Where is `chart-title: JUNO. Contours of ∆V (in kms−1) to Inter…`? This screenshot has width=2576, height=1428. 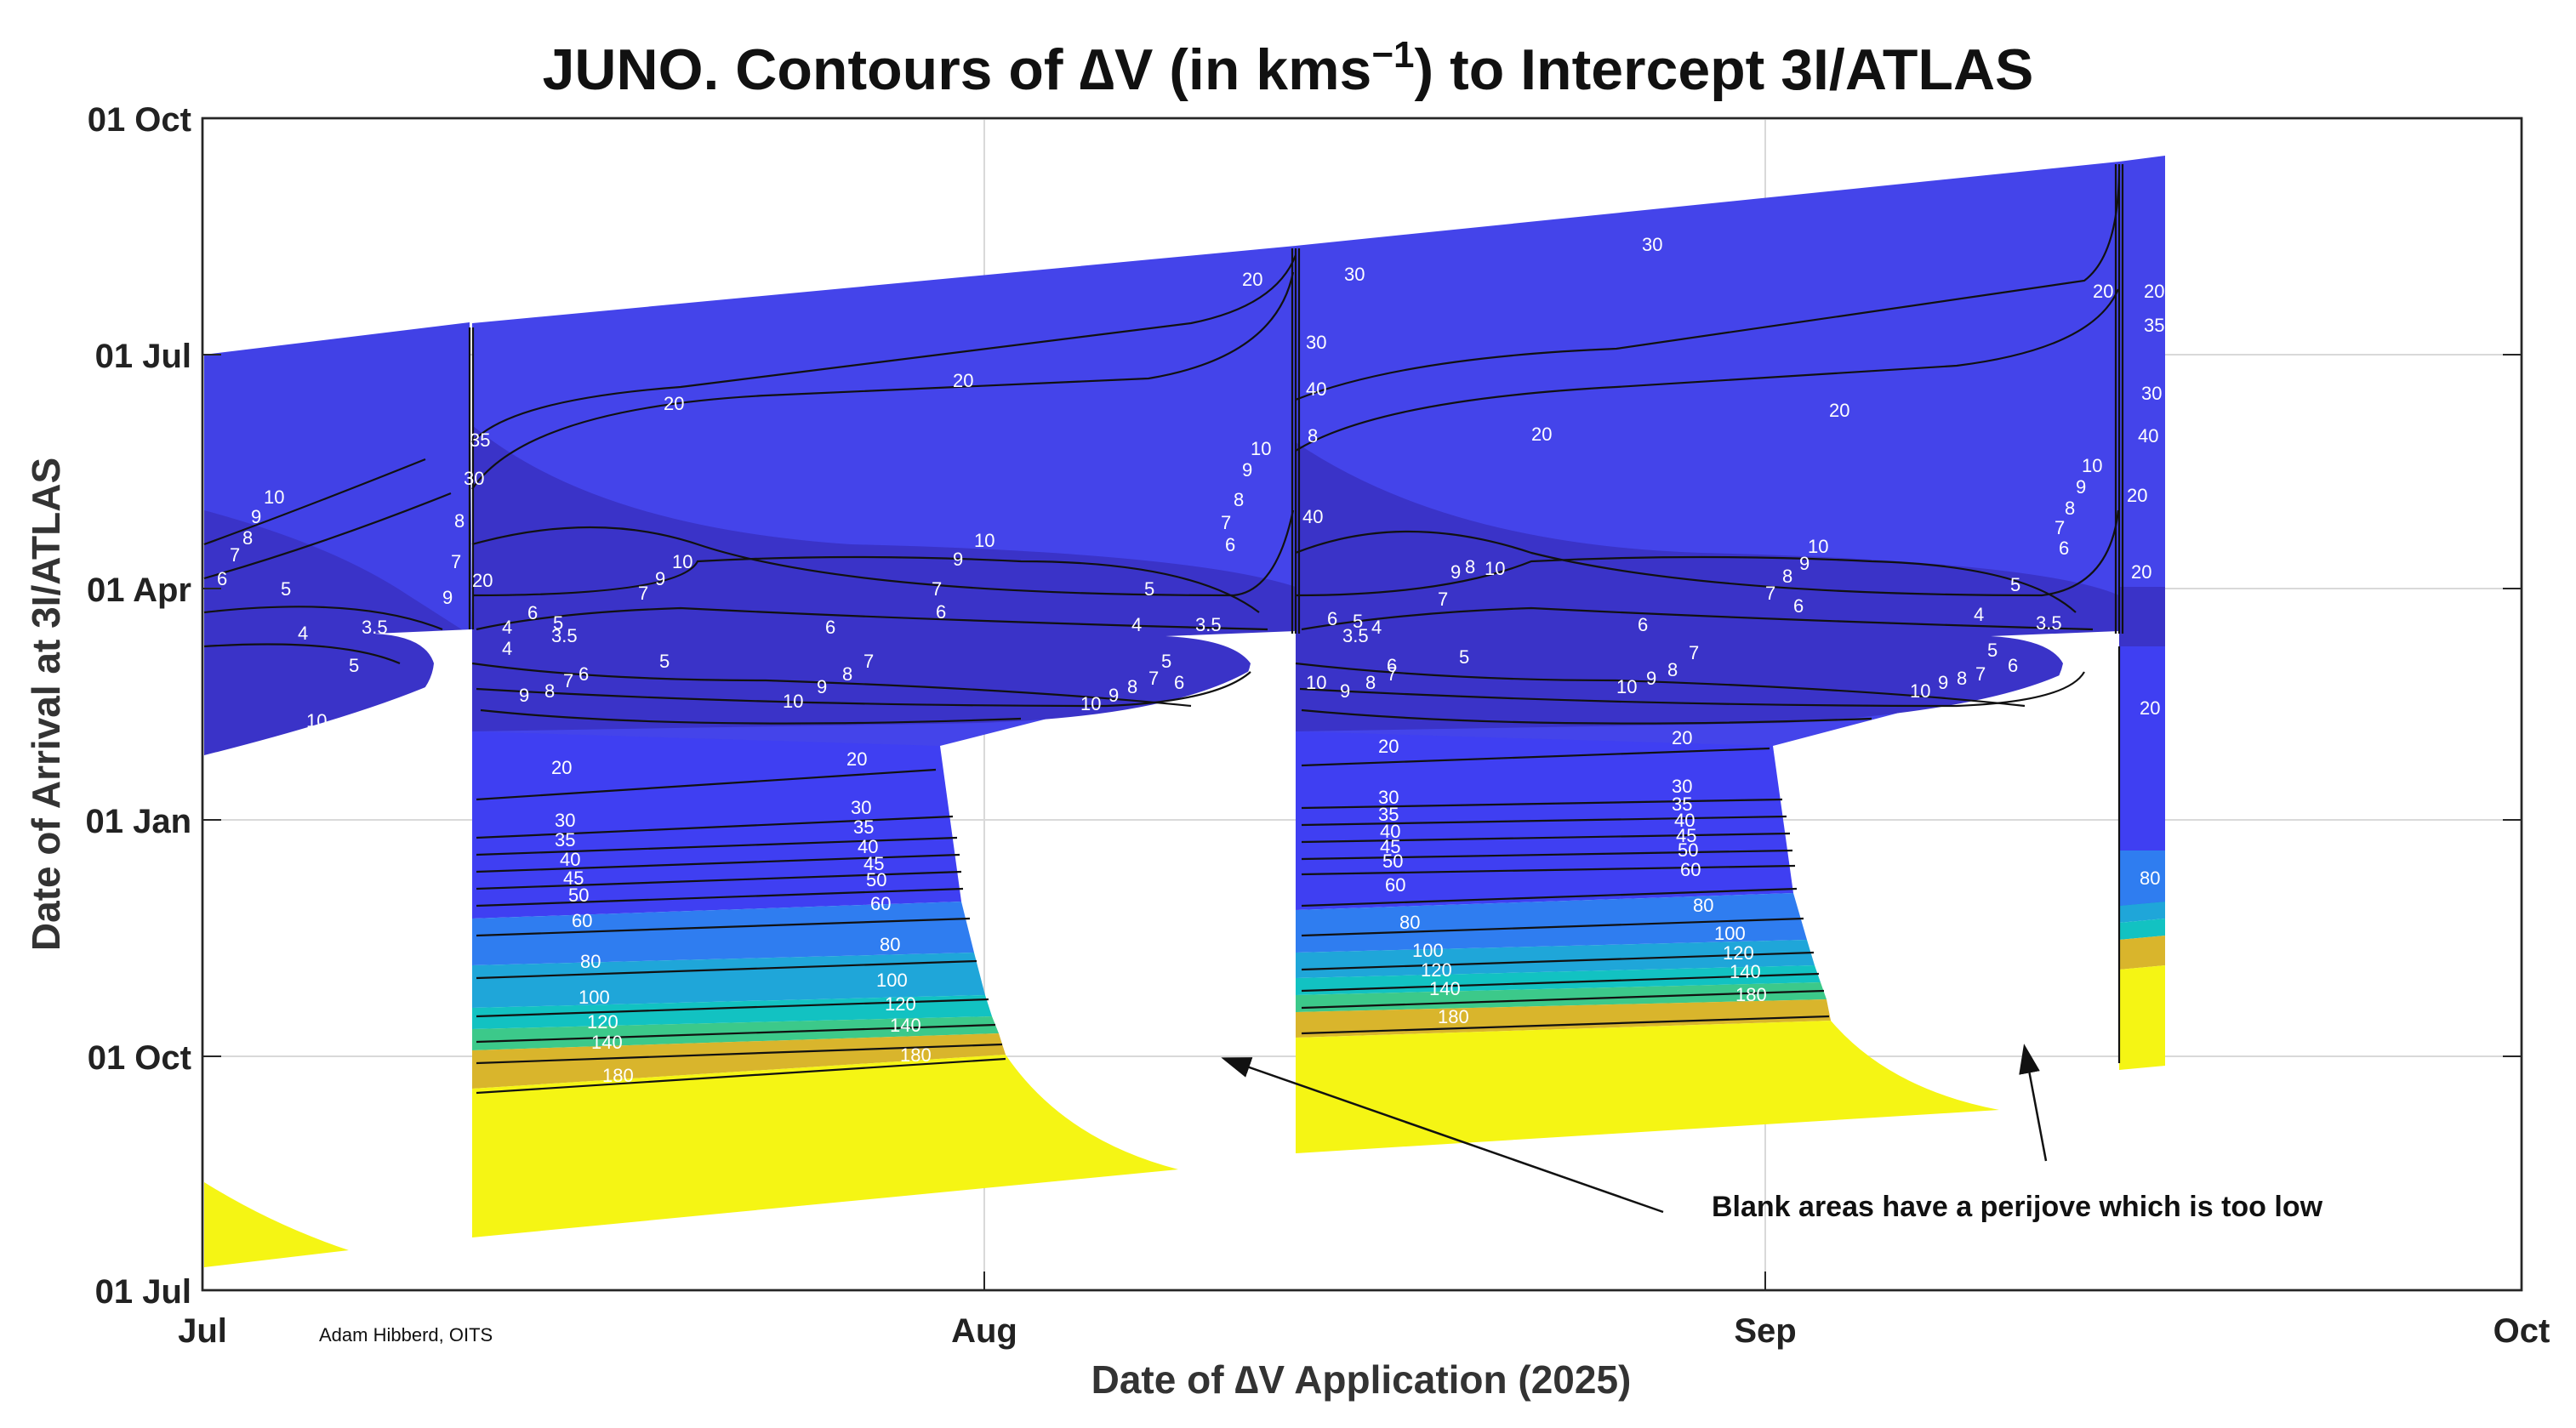
chart-title: JUNO. Contours of ∆V (in kms−1) to Inter… is located at coordinates (1288, 68).